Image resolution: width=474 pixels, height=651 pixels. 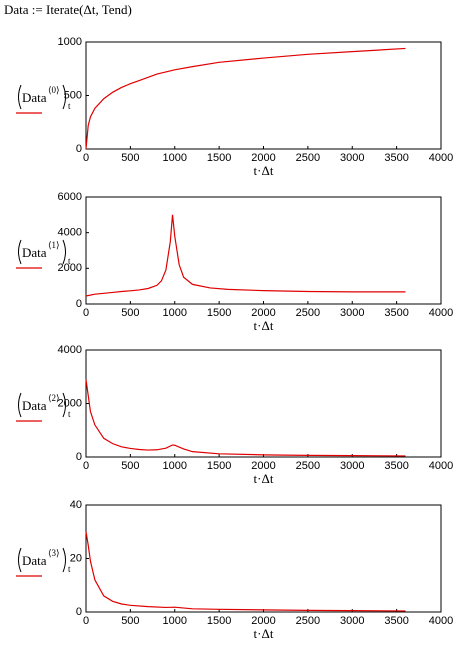 I want to click on y-tick-label: 40, so click(x=76, y=505).